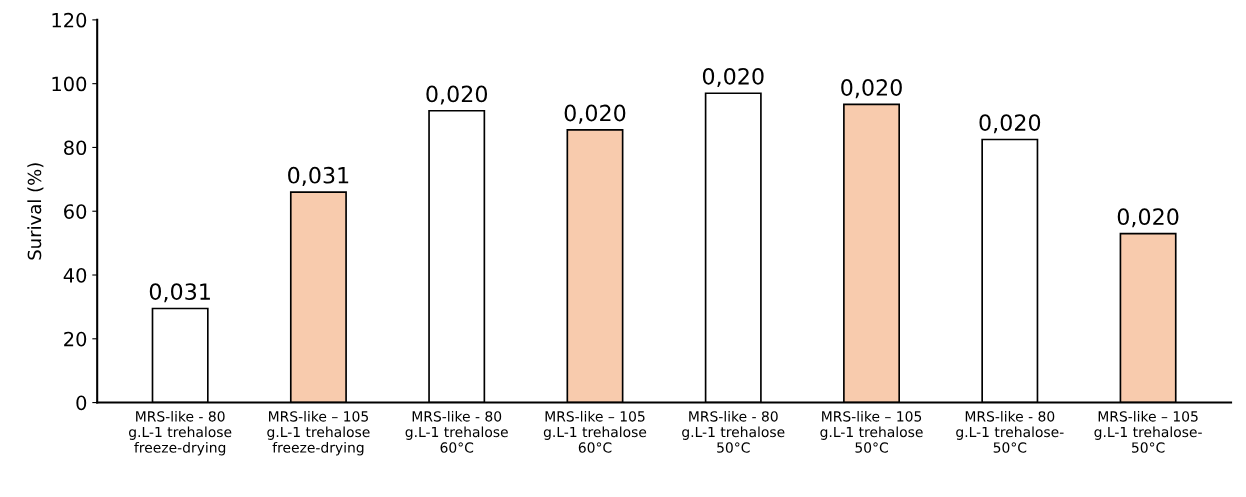 This screenshot has height=497, width=1246. I want to click on y-tick-label: 40, so click(75, 275).